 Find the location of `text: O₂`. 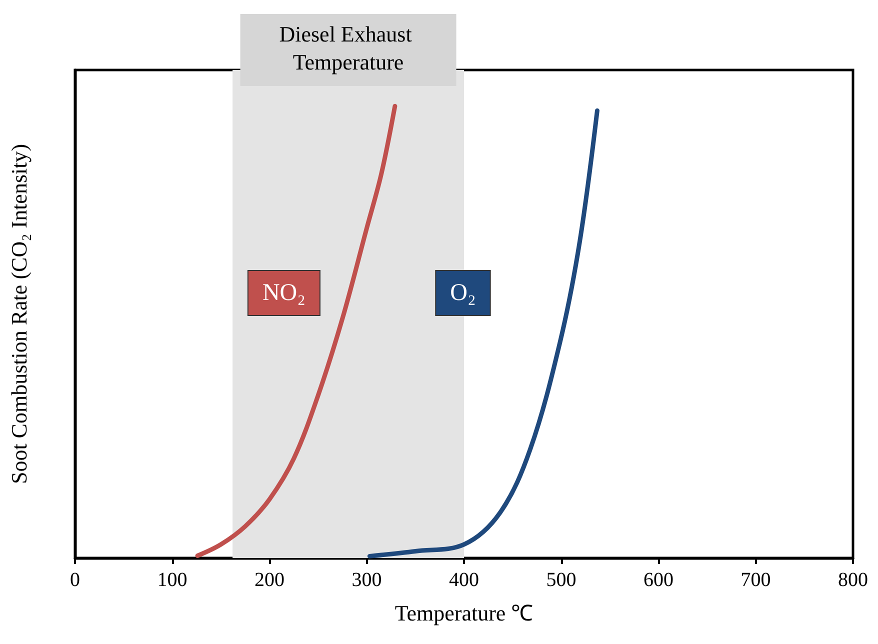

text: O₂ is located at coordinates (463, 293).